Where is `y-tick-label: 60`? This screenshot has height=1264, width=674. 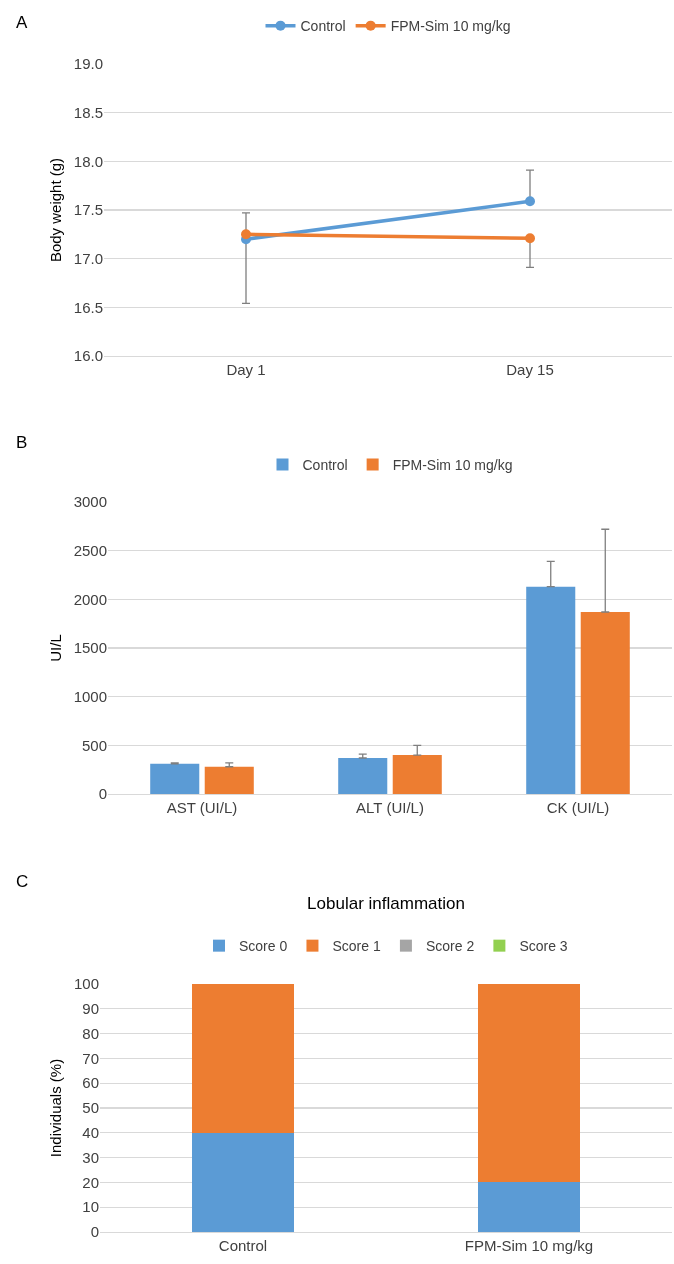
y-tick-label: 60 is located at coordinates (90, 1083).